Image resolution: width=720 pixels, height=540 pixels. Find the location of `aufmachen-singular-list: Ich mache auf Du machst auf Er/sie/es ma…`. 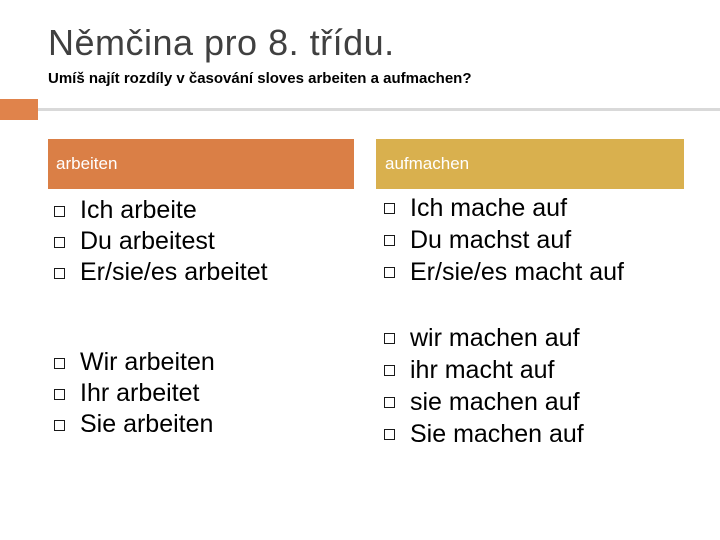

aufmachen-singular-list: Ich mache auf Du machst auf Er/sie/es ma… is located at coordinates (501, 240).